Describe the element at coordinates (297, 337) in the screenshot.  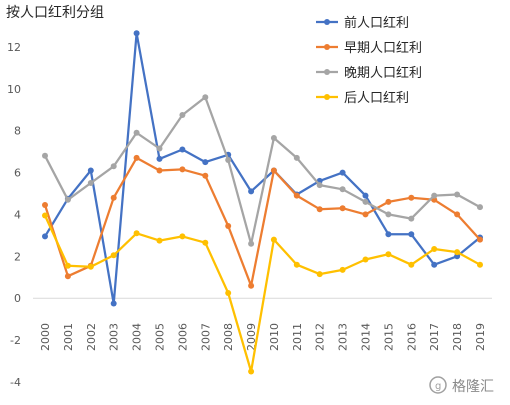
I see `x-tick-label: 2011` at that location.